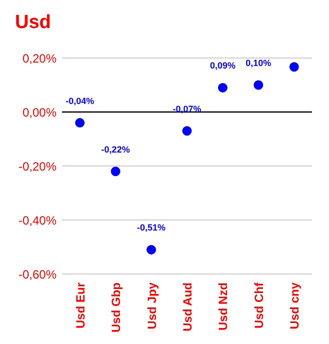 The width and height of the screenshot is (329, 344). Describe the element at coordinates (151, 227) in the screenshot. I see `data-label: -0,51%` at that location.